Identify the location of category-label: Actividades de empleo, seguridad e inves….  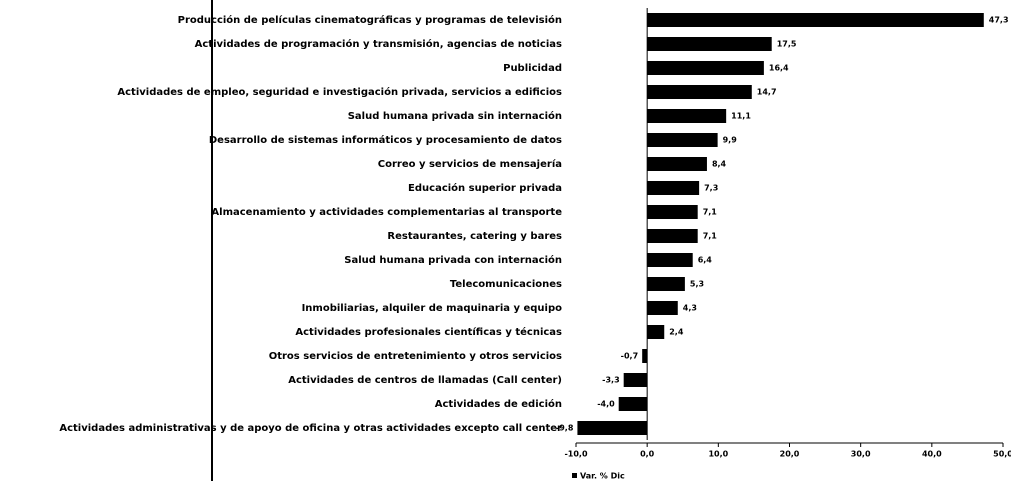
(339, 92).